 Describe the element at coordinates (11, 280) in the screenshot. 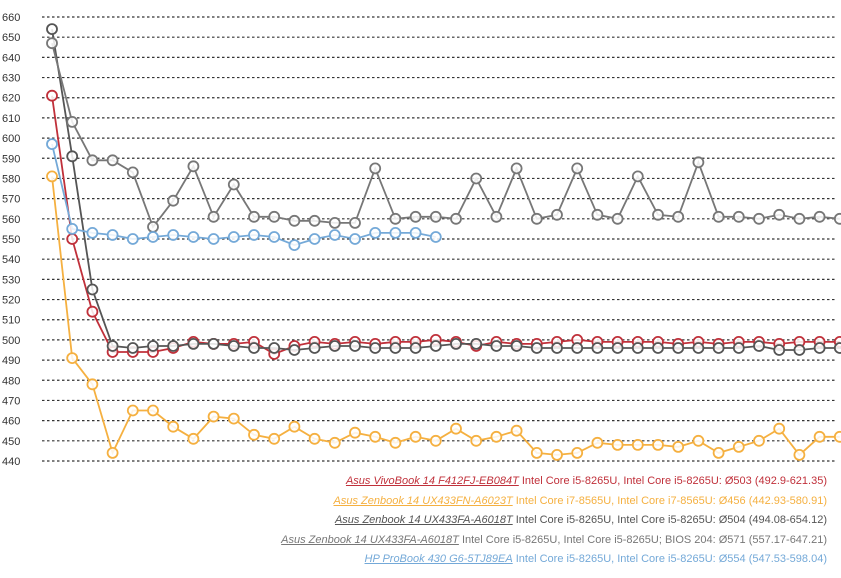

I see `y-tick-label: 530` at that location.